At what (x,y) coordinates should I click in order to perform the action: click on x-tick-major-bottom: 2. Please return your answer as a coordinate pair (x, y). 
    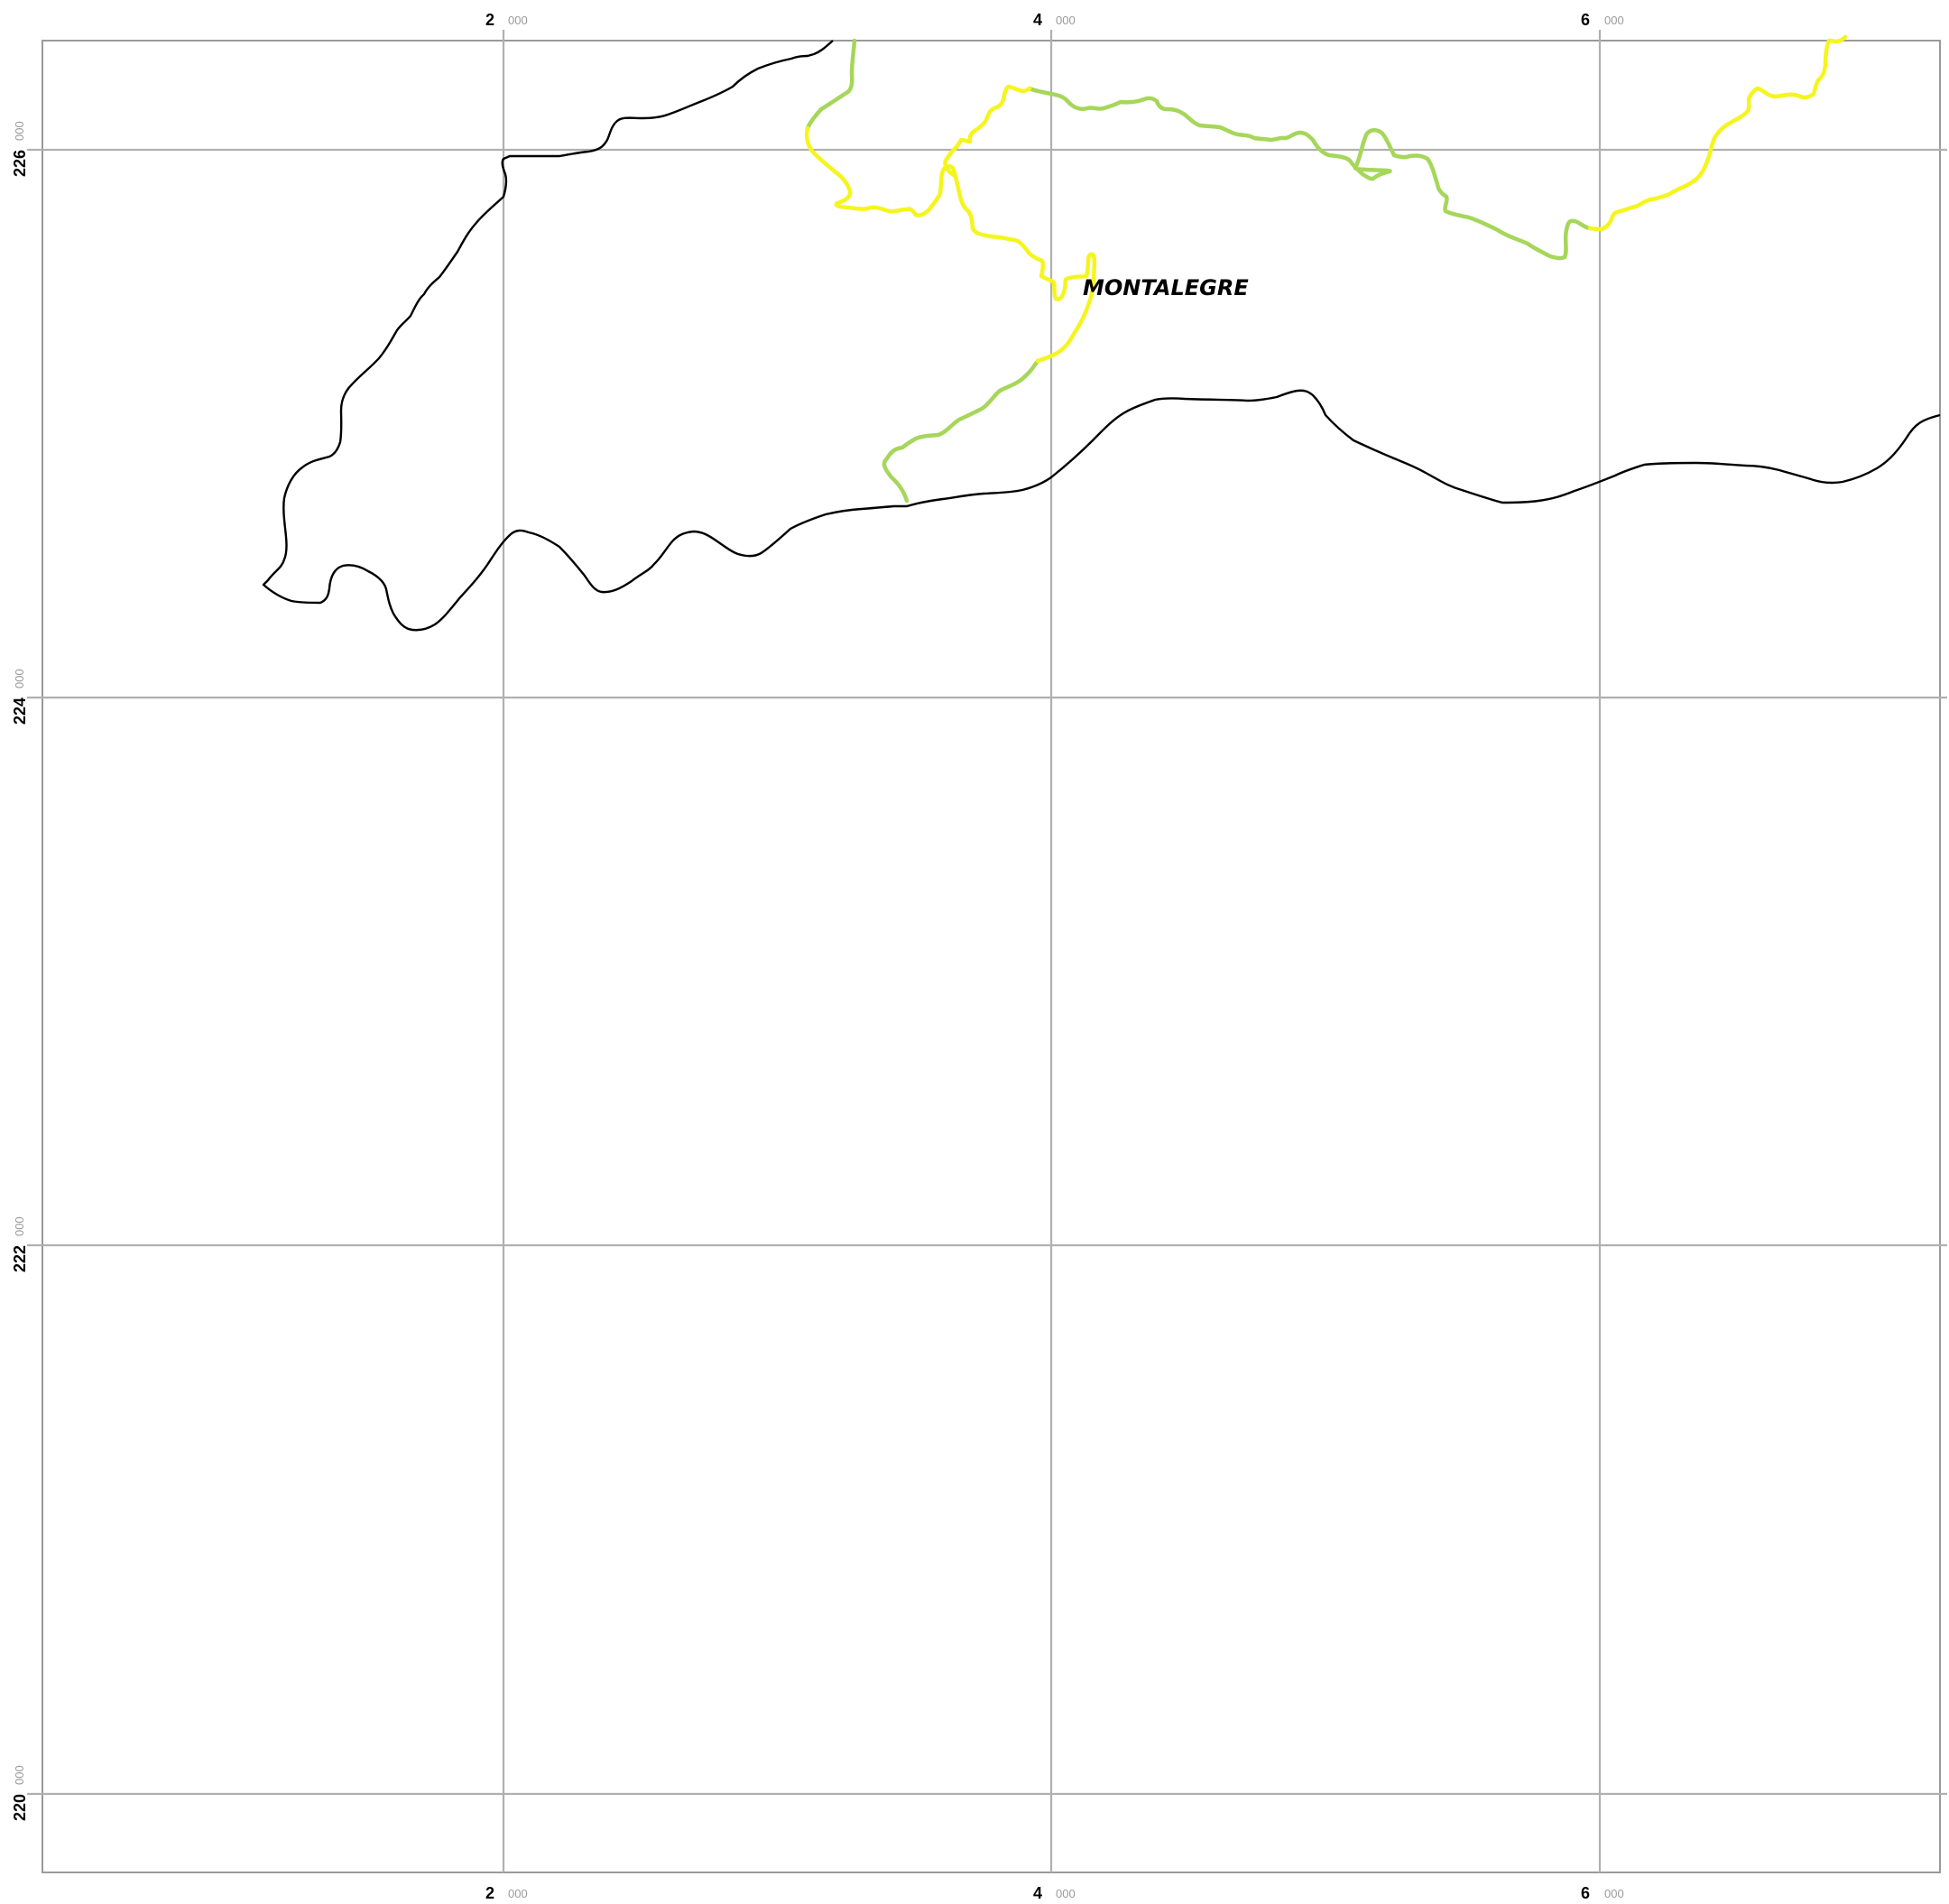
    Looking at the image, I should click on (489, 1893).